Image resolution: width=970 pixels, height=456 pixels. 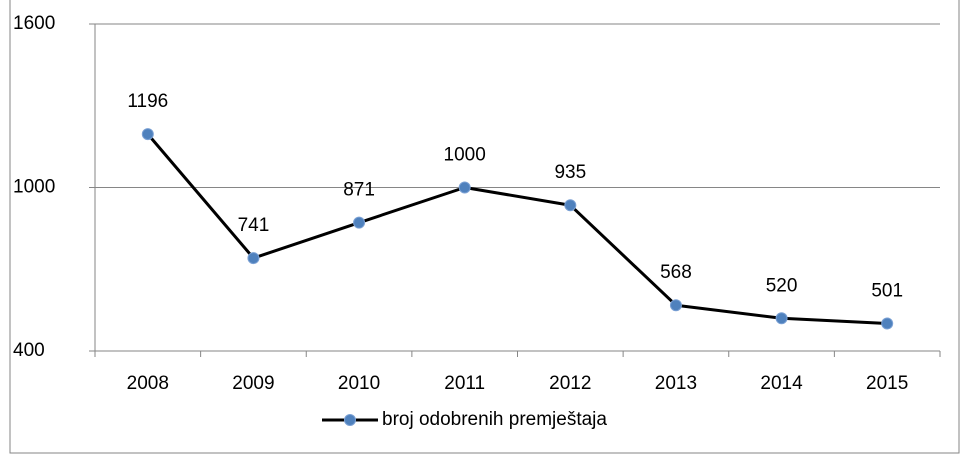 What do you see at coordinates (147, 101) in the screenshot?
I see `data-label: 1196` at bounding box center [147, 101].